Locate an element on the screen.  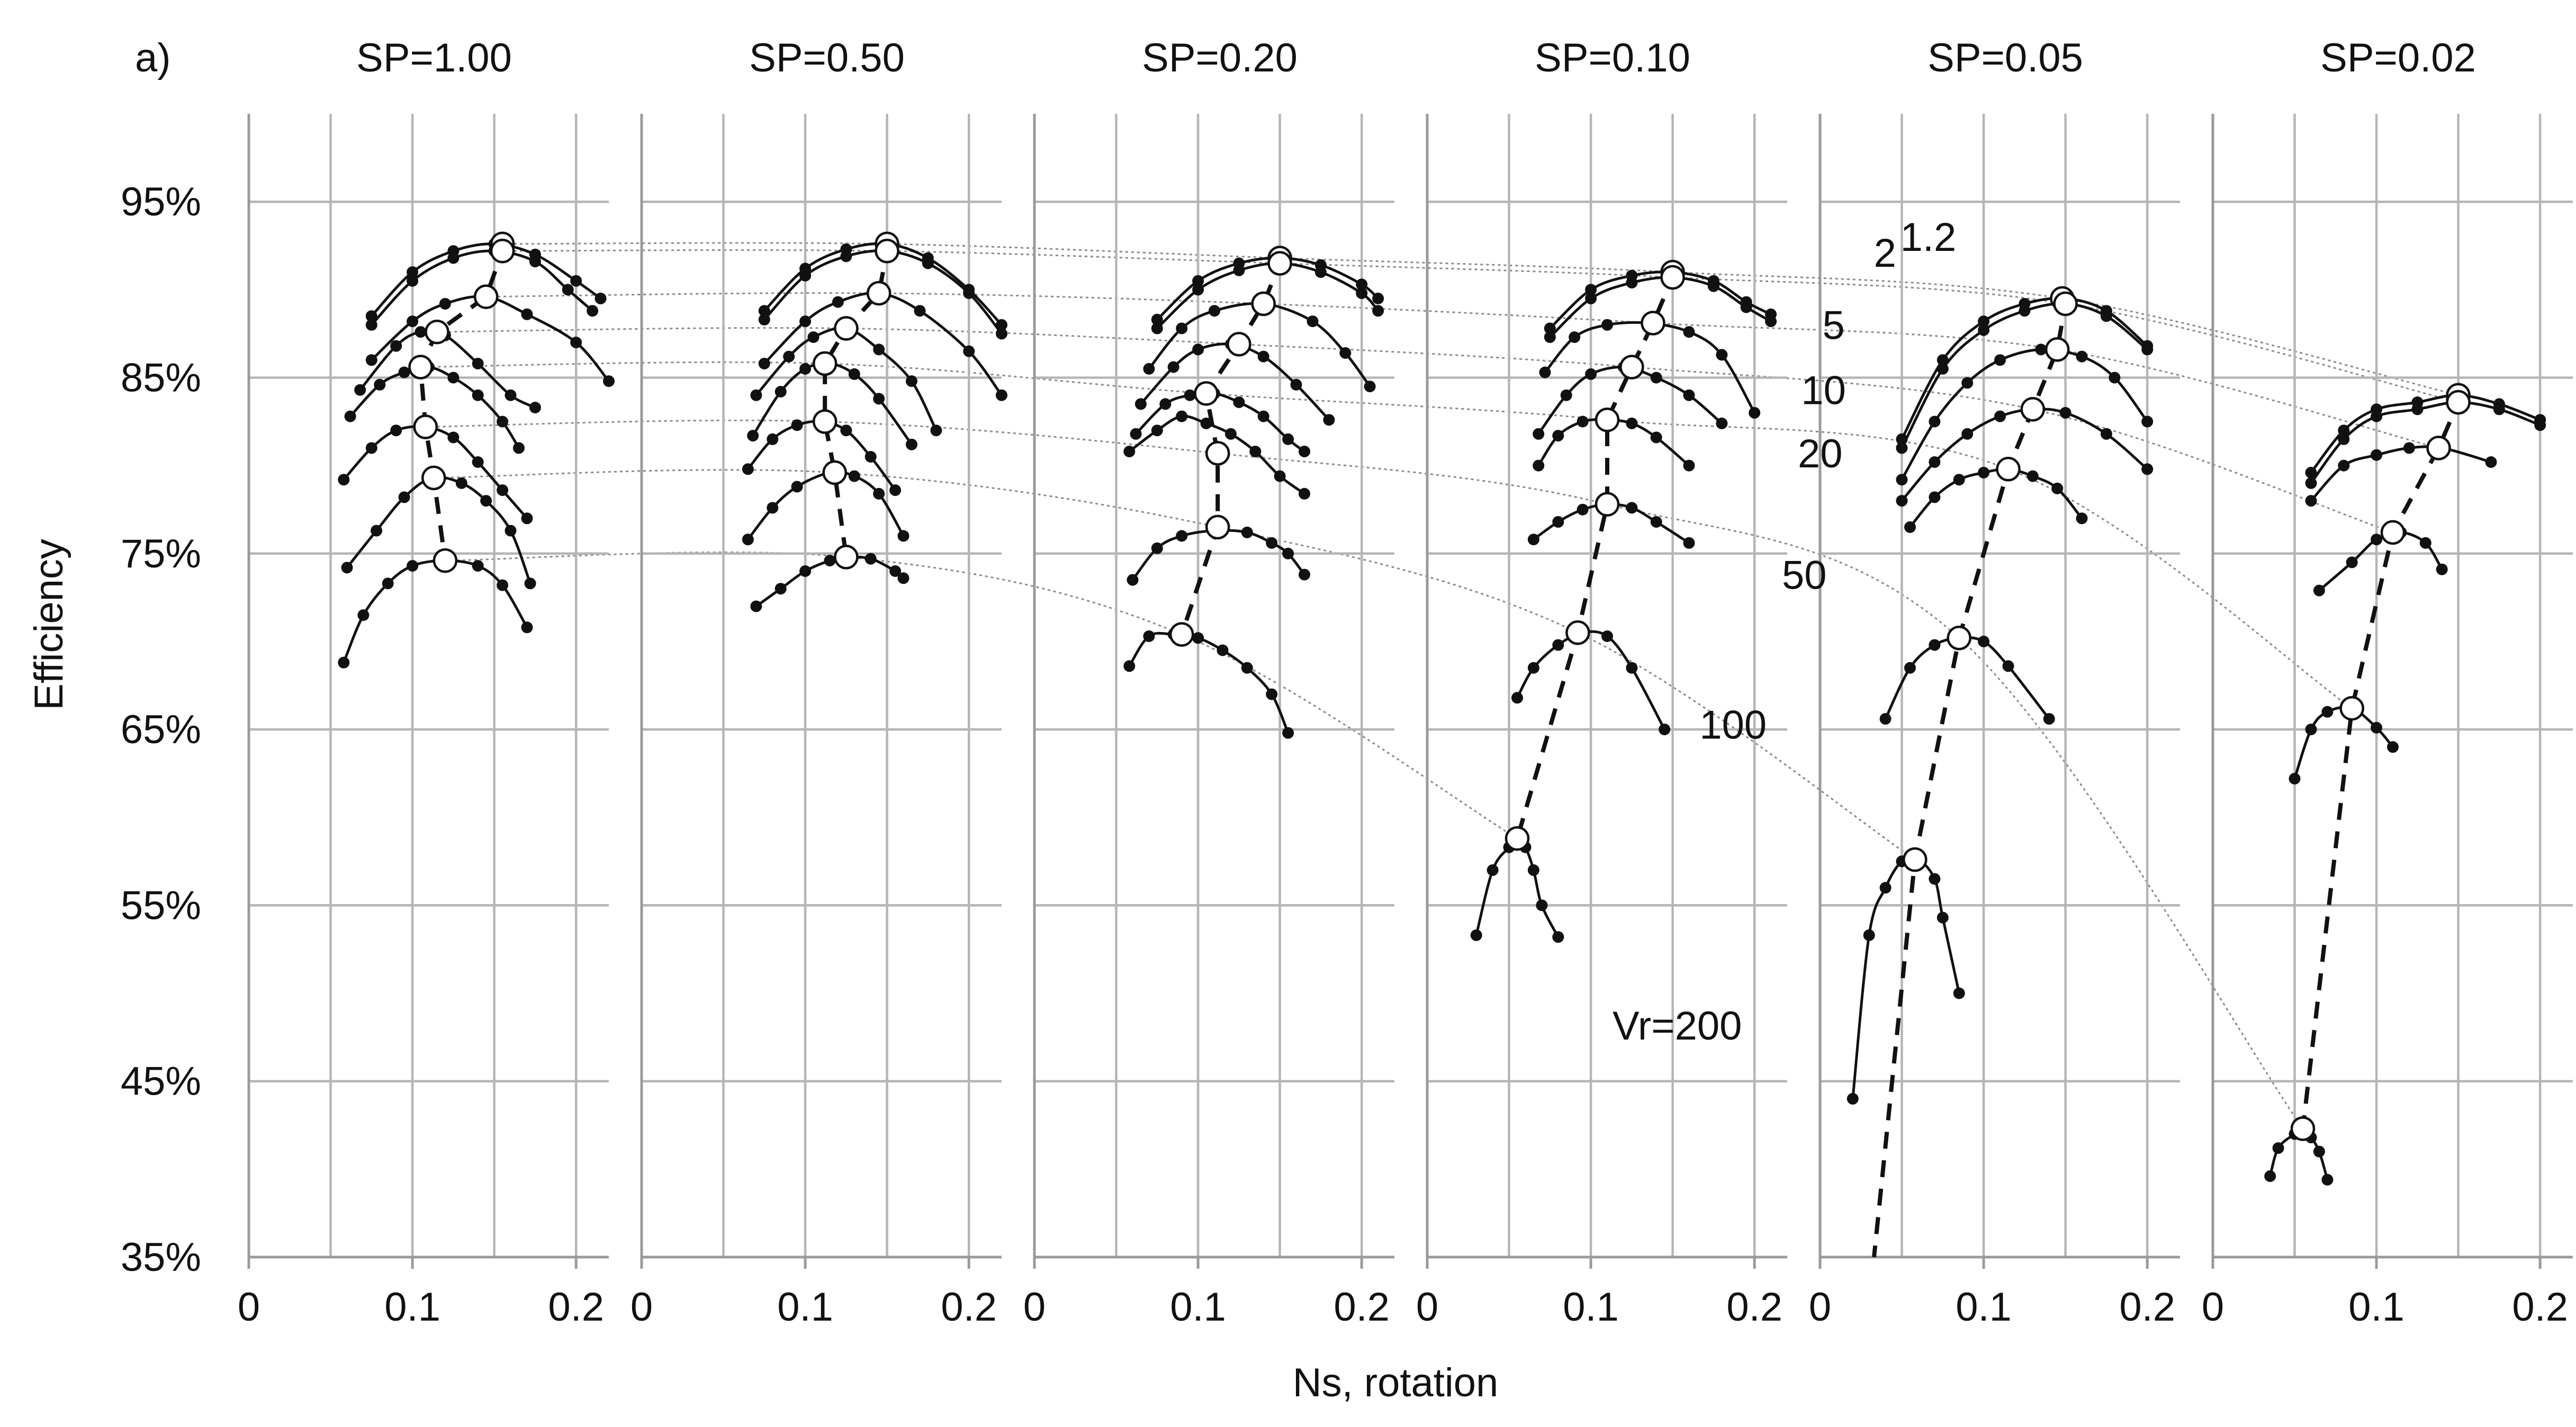
y-axis-label: Efficiency is located at coordinates (48, 624).